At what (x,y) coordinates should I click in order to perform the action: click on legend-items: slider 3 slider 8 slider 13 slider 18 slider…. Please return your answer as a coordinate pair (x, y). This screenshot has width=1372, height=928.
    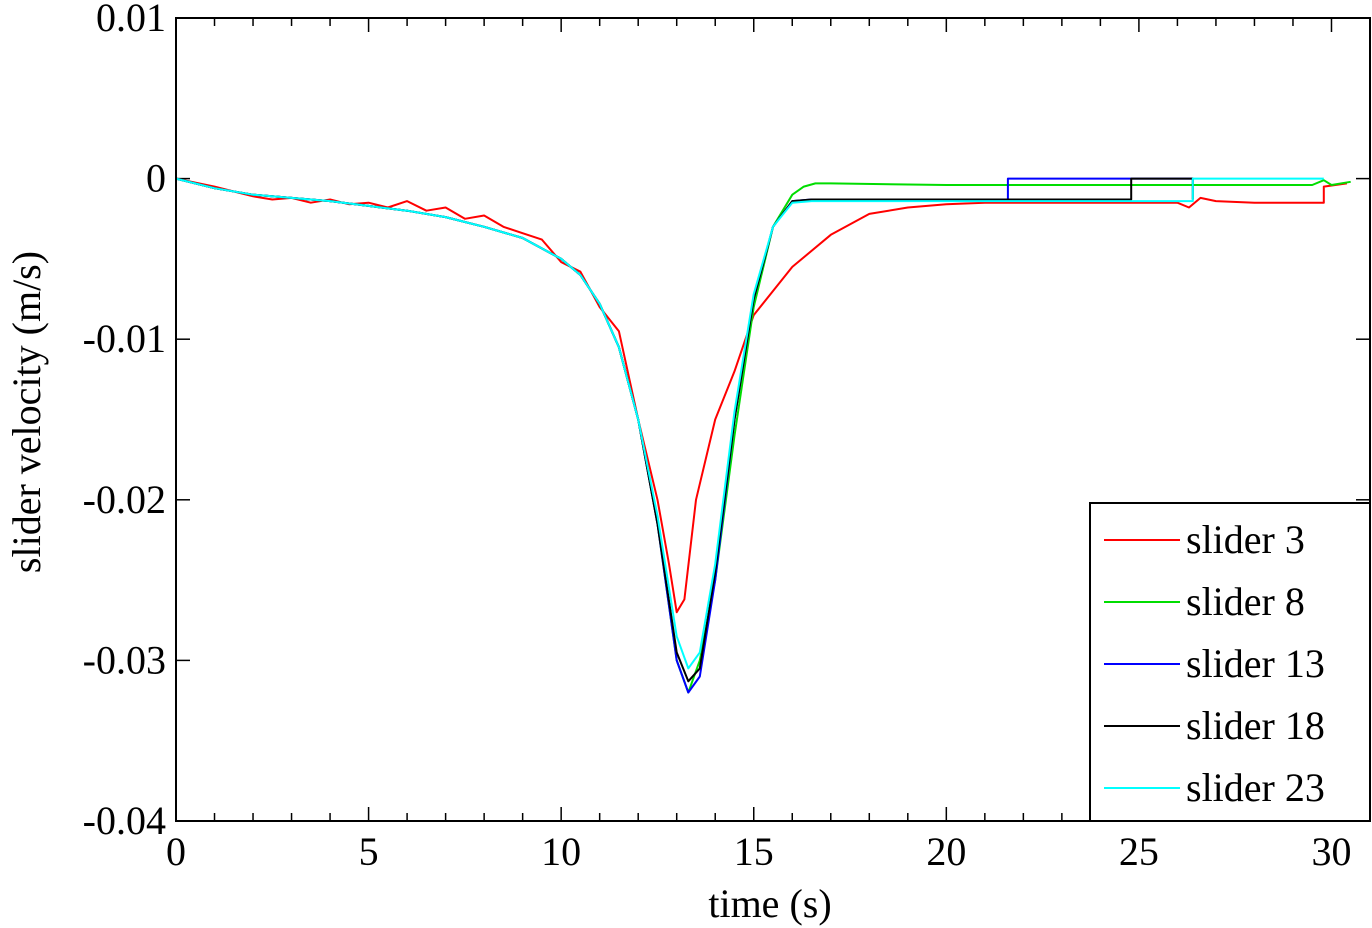
    Looking at the image, I should click on (1214, 663).